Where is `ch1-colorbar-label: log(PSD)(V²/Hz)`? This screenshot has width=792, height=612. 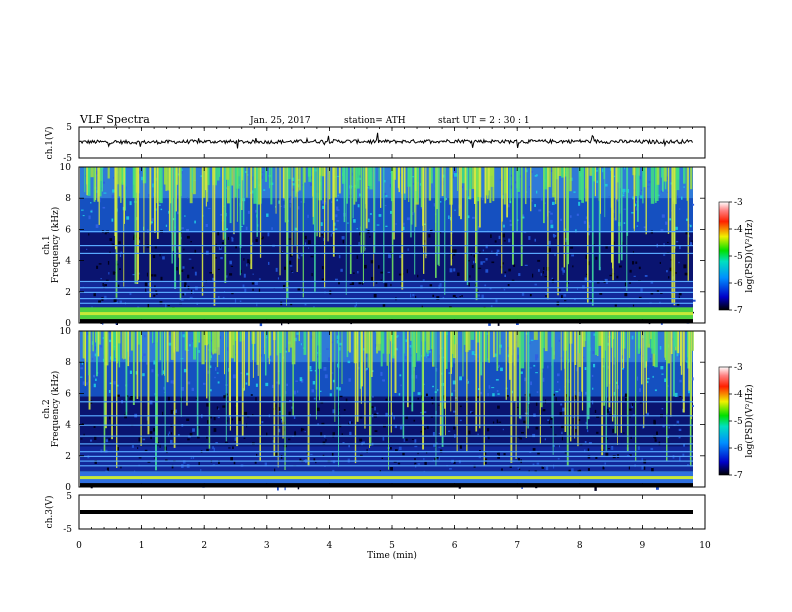 ch1-colorbar-label: log(PSD)(V²/Hz) is located at coordinates (749, 255).